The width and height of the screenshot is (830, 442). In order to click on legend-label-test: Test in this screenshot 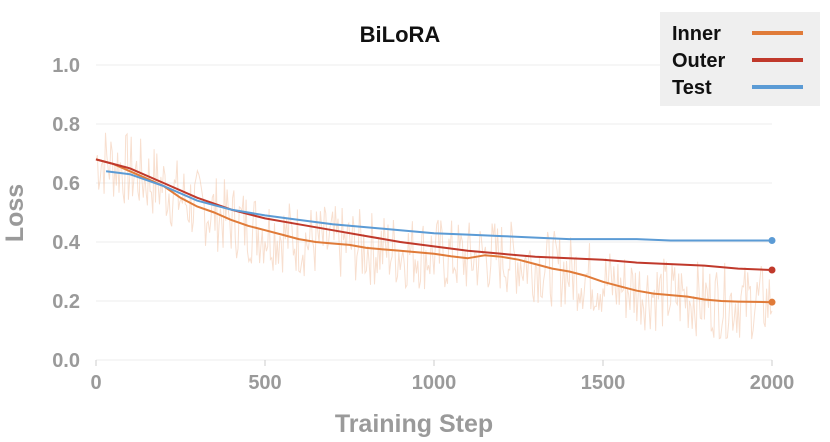, I will do `click(692, 88)`.